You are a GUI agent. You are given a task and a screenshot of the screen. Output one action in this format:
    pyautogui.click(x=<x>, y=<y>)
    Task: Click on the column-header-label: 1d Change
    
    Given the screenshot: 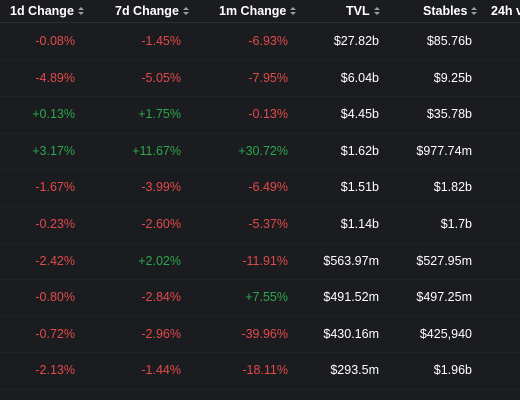 What is the action you would take?
    pyautogui.click(x=42, y=11)
    